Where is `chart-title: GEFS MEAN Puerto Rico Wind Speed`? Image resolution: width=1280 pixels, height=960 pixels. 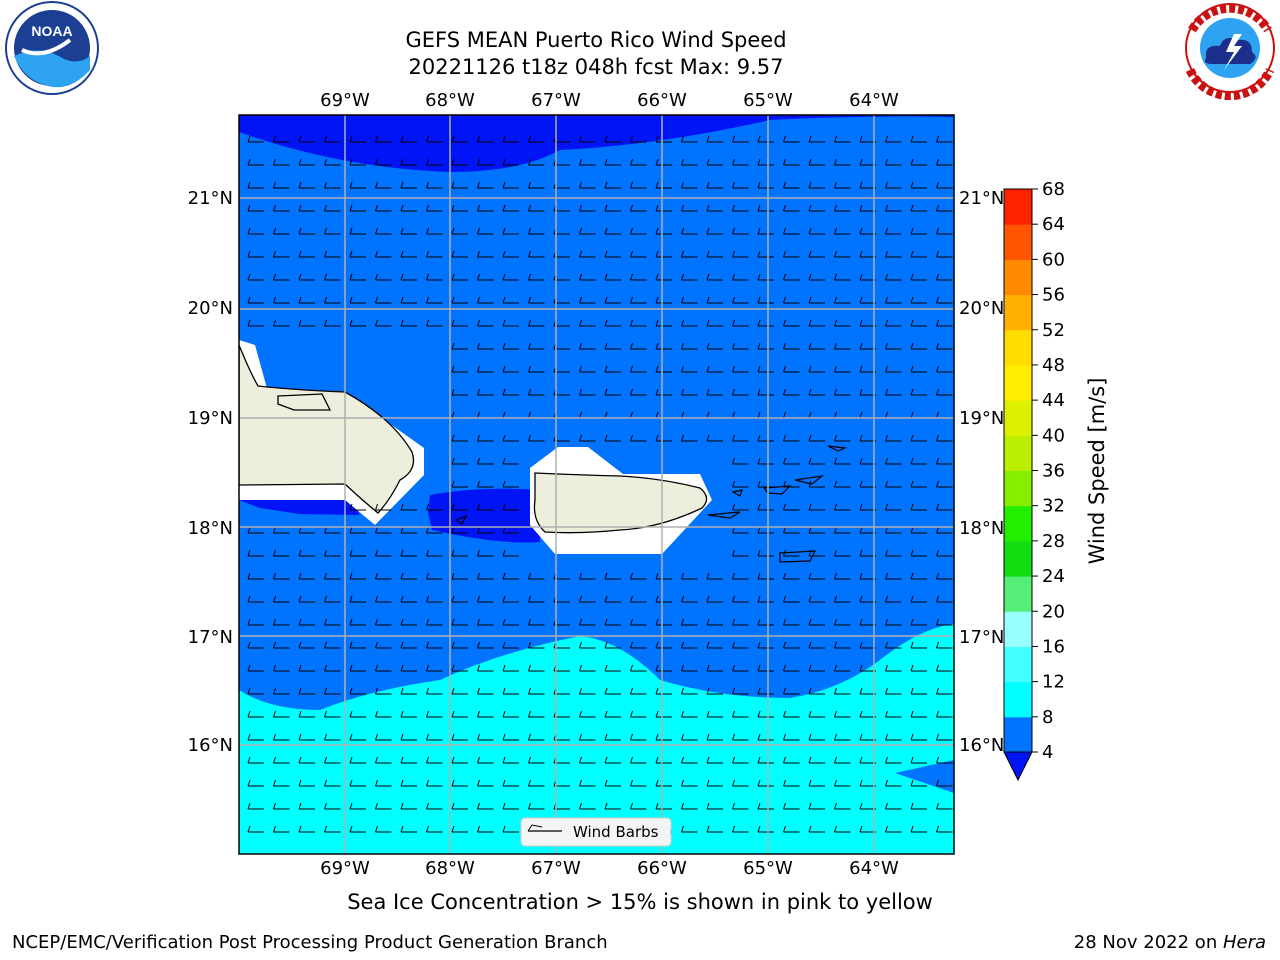
chart-title: GEFS MEAN Puerto Rico Wind Speed is located at coordinates (596, 40).